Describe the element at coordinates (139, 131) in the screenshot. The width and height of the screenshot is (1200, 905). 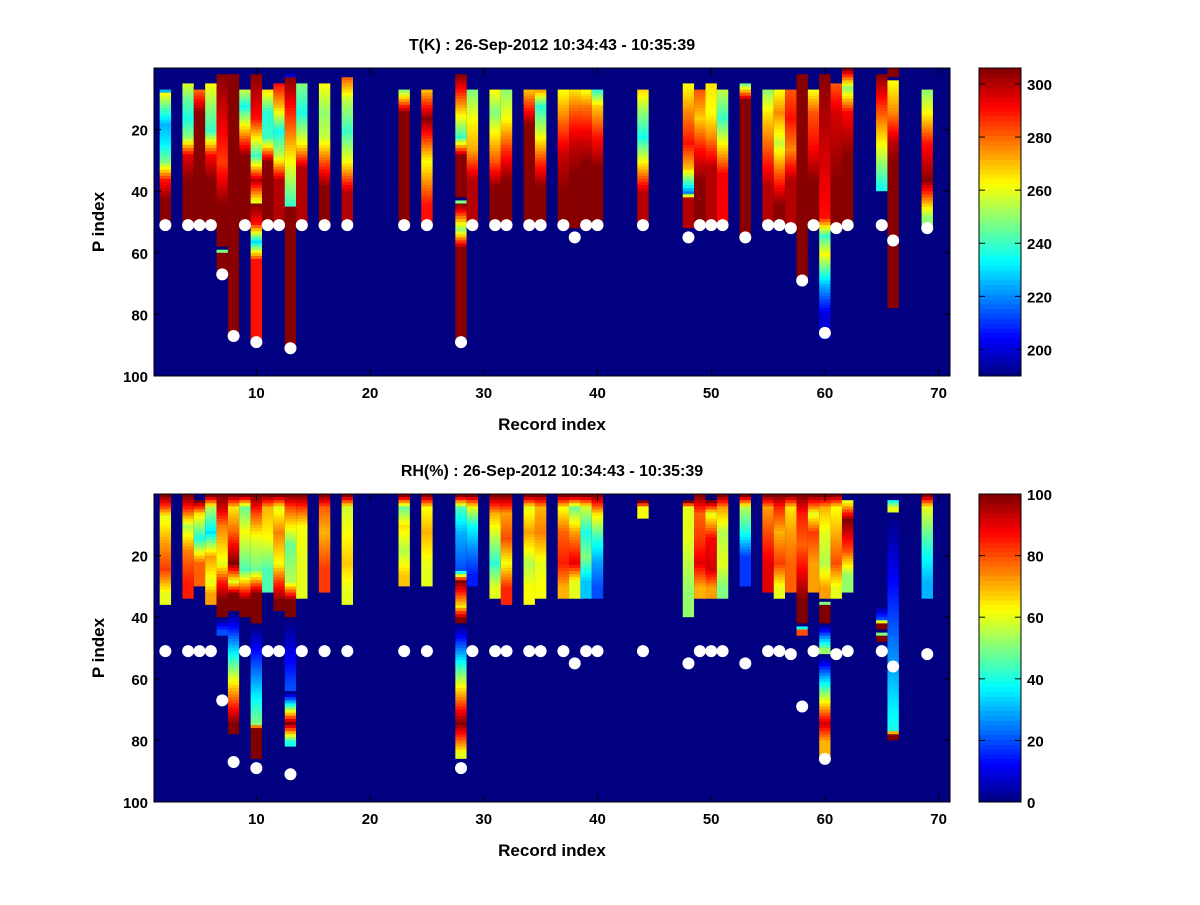
I see `y-tick-label: 20` at that location.